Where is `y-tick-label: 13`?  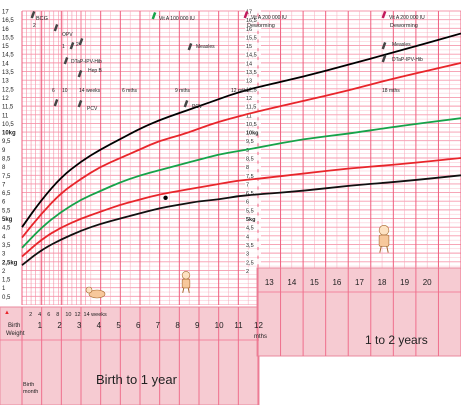 y-tick-label: 13 is located at coordinates (5, 82).